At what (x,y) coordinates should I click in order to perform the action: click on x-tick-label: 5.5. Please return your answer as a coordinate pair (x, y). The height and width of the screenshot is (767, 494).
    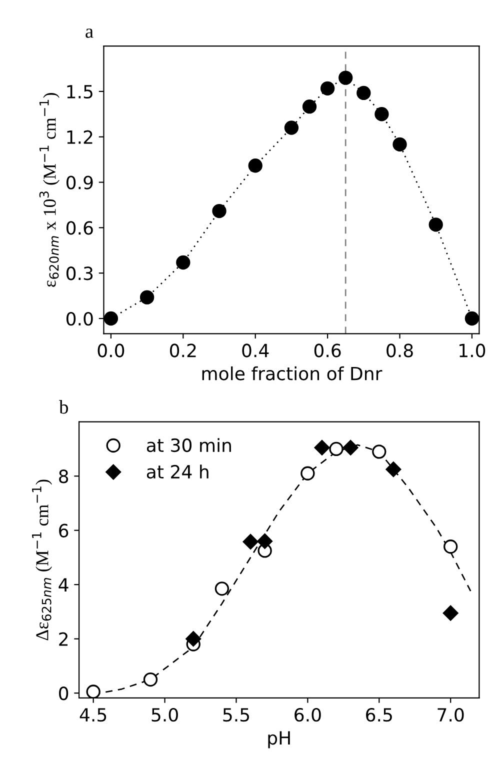
    Looking at the image, I should click on (236, 715).